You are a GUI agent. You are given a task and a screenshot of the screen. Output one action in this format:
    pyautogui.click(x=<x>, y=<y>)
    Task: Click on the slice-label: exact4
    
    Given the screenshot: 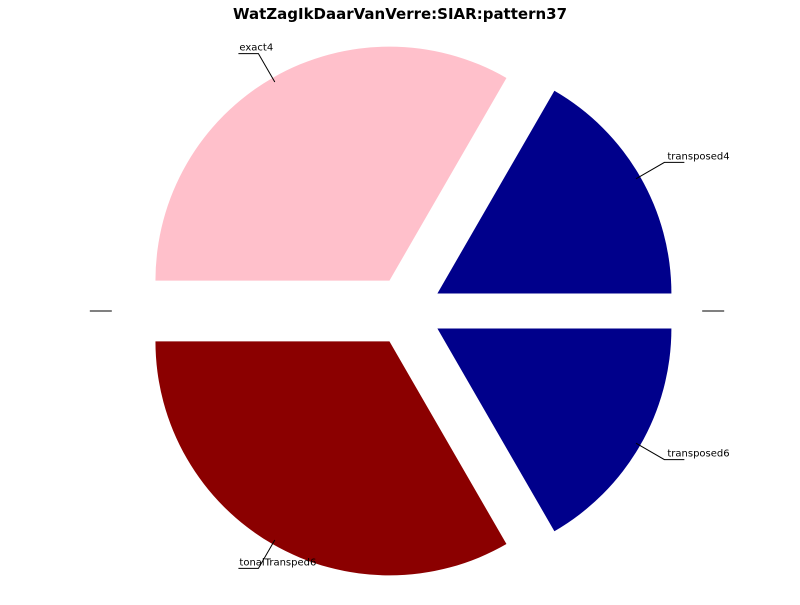 What is the action you would take?
    pyautogui.click(x=256, y=48)
    